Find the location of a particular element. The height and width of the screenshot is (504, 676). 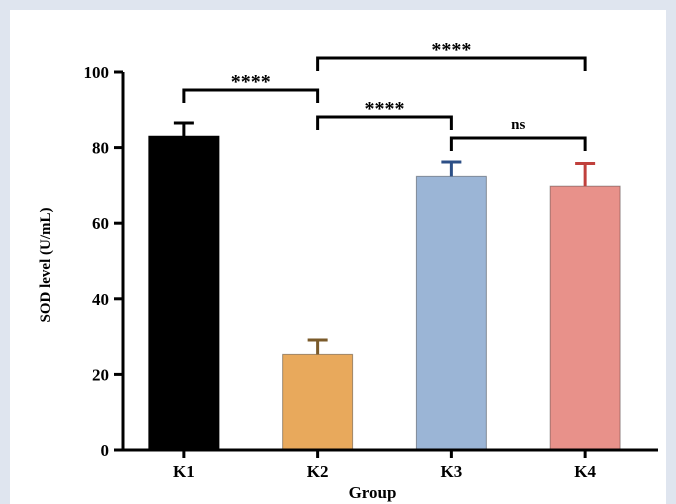

x-tick-label-k4: K4 is located at coordinates (585, 471).